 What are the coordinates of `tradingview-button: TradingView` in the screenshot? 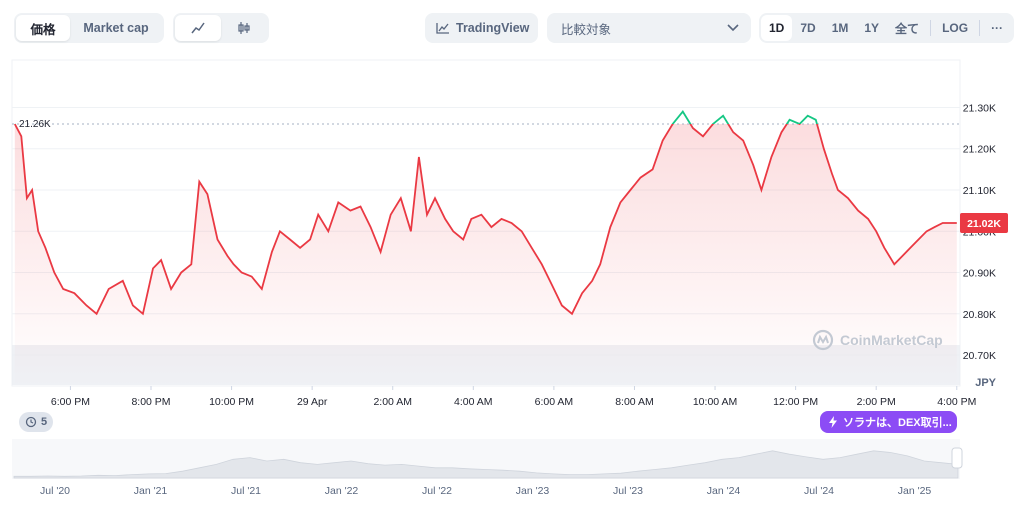 It's located at (481, 28).